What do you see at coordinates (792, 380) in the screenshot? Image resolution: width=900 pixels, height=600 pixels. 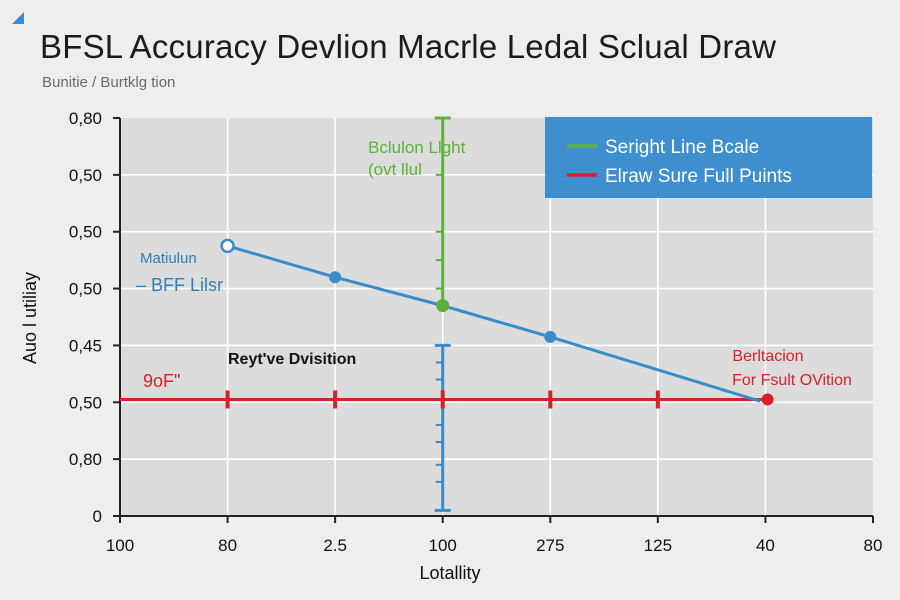 I see `red-annotation-subtitle: For Fsult OVition` at bounding box center [792, 380].